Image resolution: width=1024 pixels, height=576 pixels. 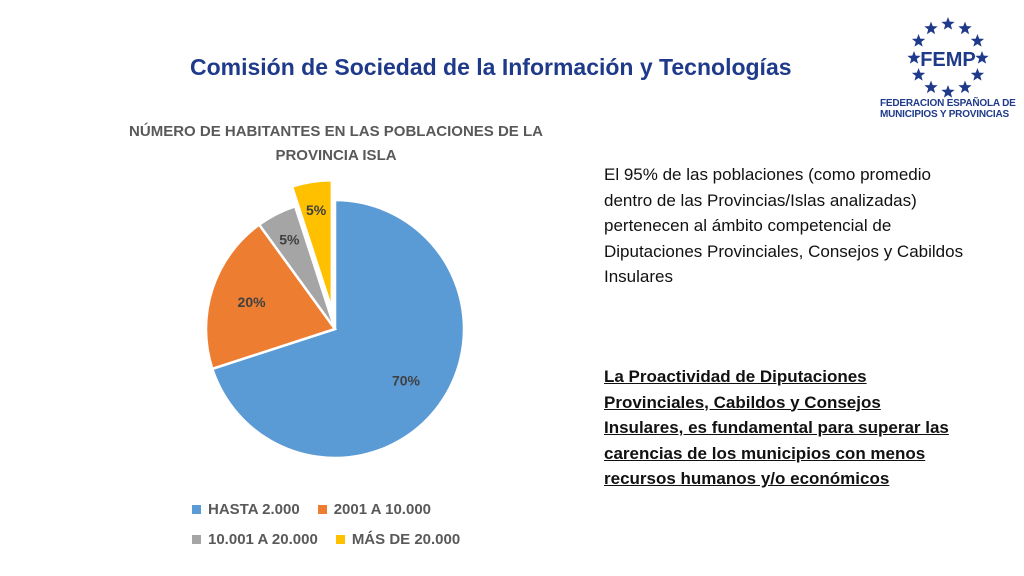 I want to click on legend-row: 10.001 A 20.000 MÁS DE 20.000, so click(x=357, y=539).